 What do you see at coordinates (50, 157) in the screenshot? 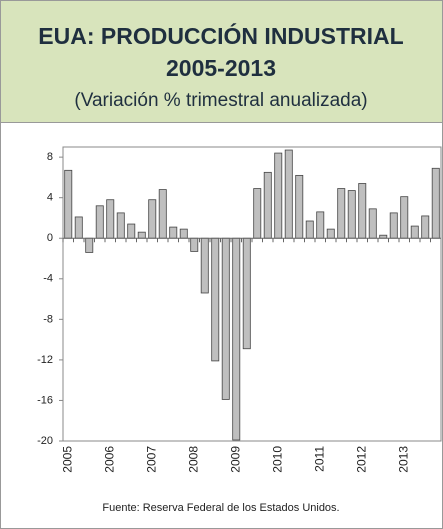
I see `y-tick-label: 8` at bounding box center [50, 157].